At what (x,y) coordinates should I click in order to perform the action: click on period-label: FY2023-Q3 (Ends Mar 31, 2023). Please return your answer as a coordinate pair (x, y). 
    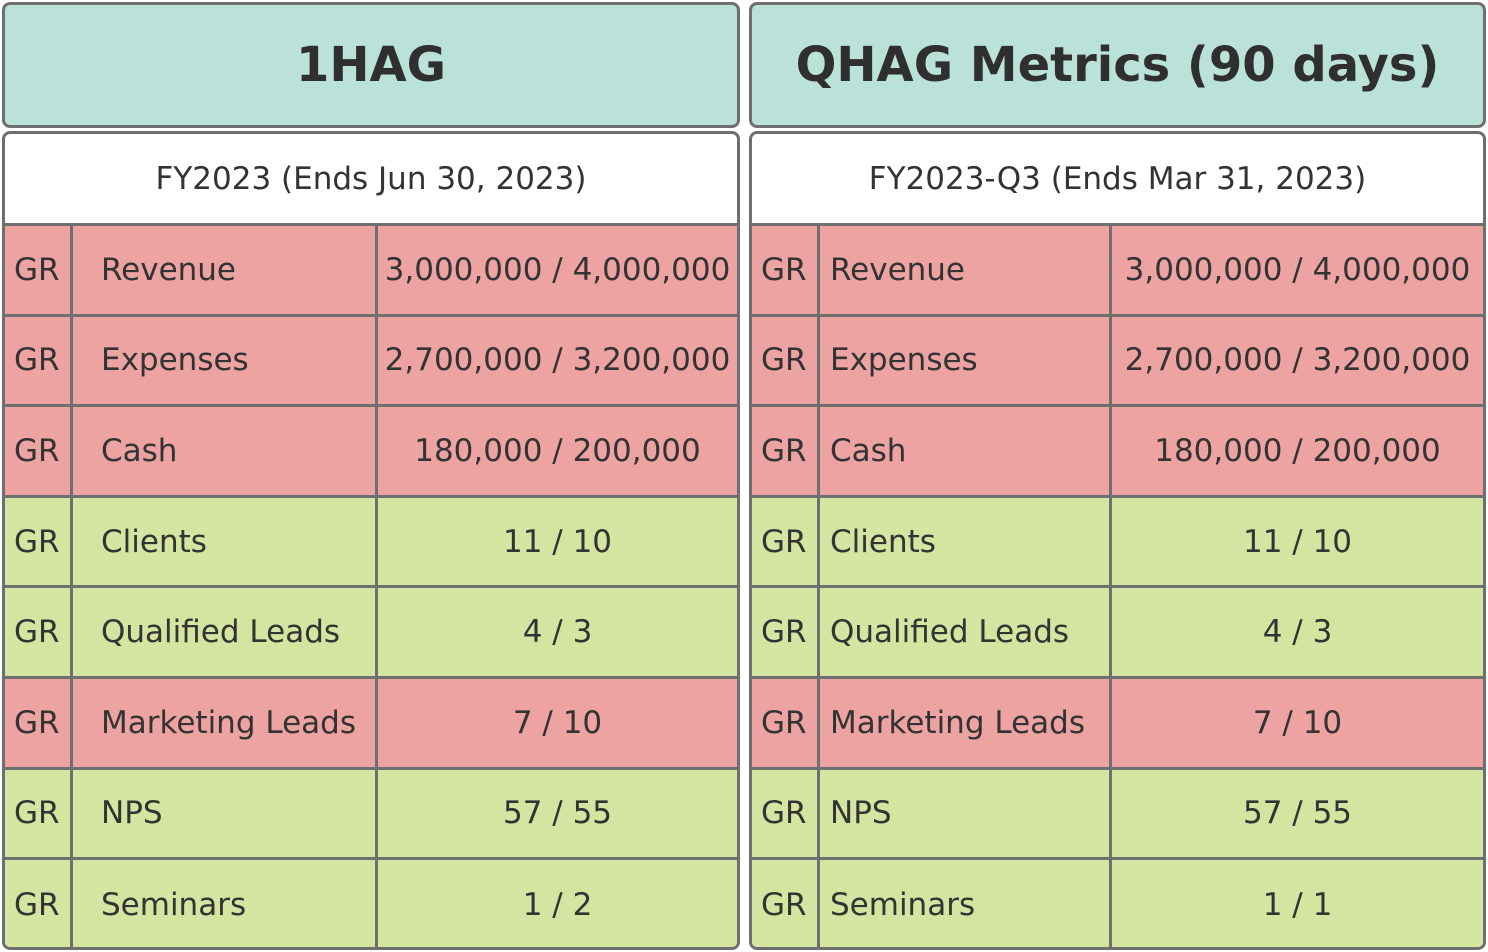
    Looking at the image, I should click on (1117, 180).